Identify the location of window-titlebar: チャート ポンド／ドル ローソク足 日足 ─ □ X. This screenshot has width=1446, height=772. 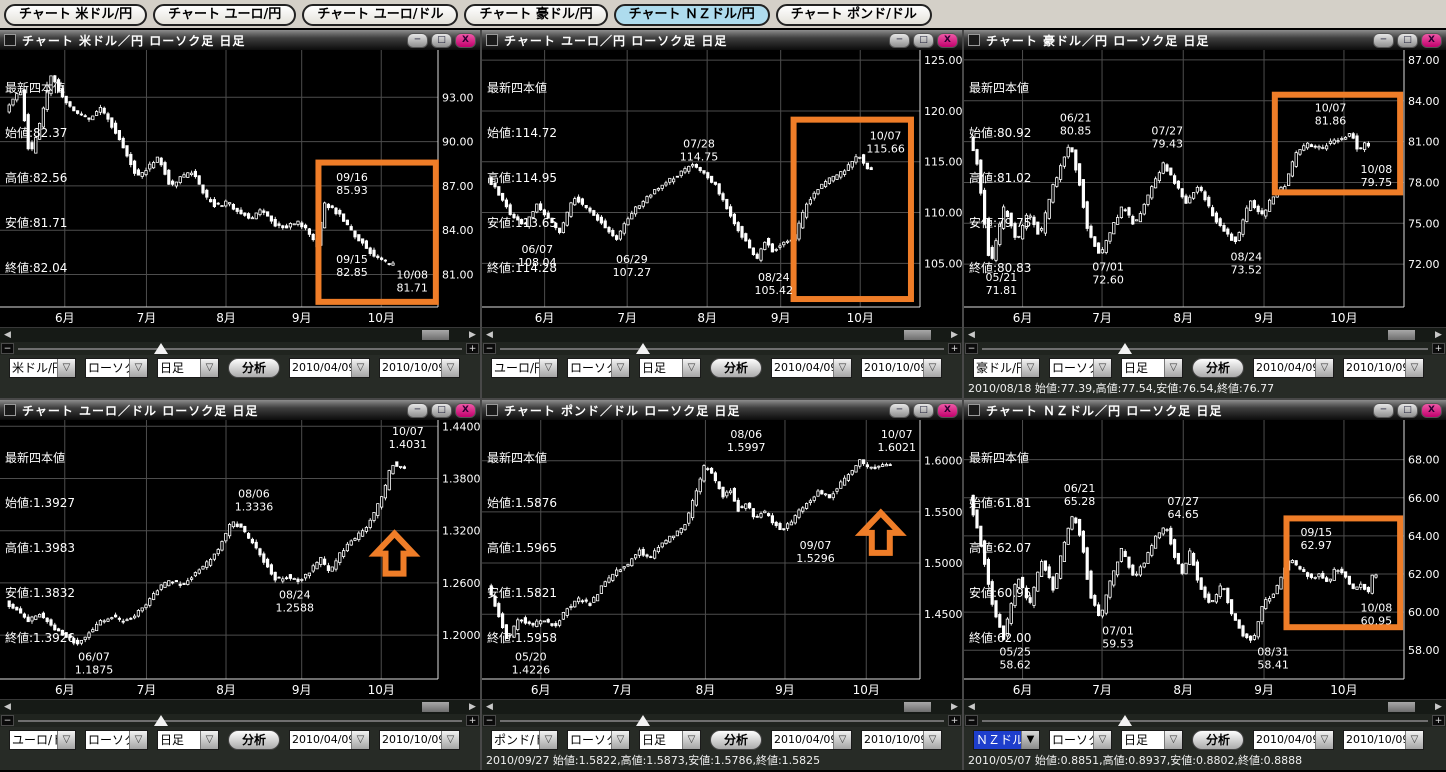
(722, 410).